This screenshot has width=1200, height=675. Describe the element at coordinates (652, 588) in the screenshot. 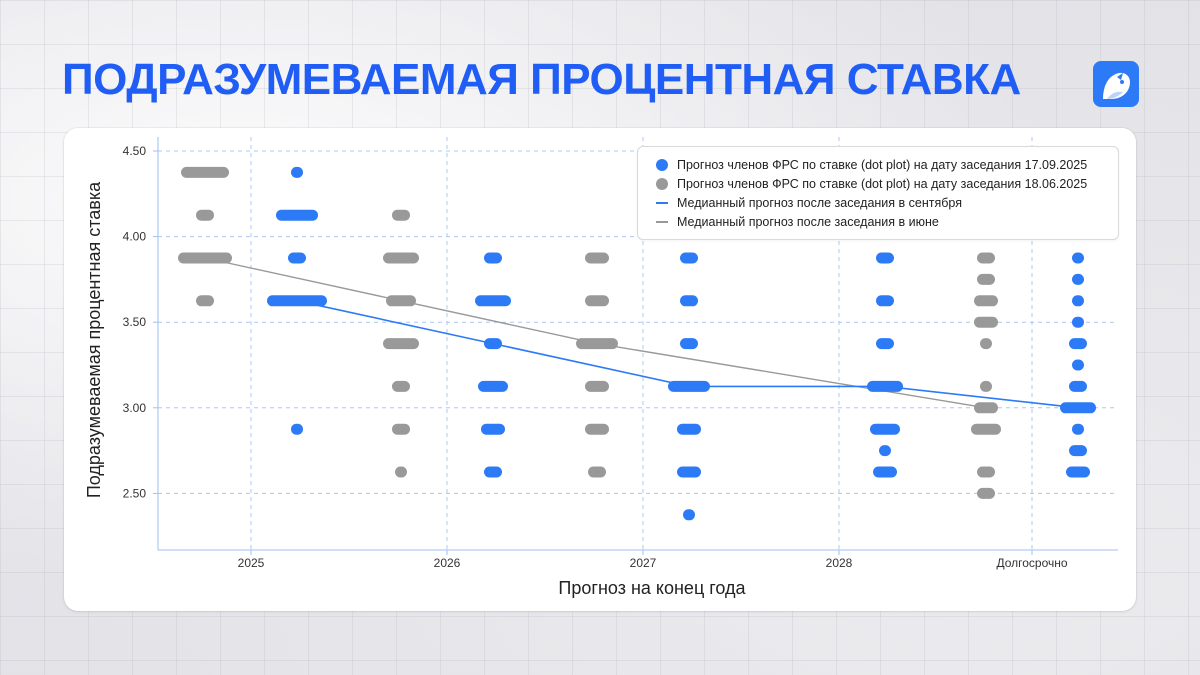

I see `x-axis-label: Прогноз на конец года` at that location.